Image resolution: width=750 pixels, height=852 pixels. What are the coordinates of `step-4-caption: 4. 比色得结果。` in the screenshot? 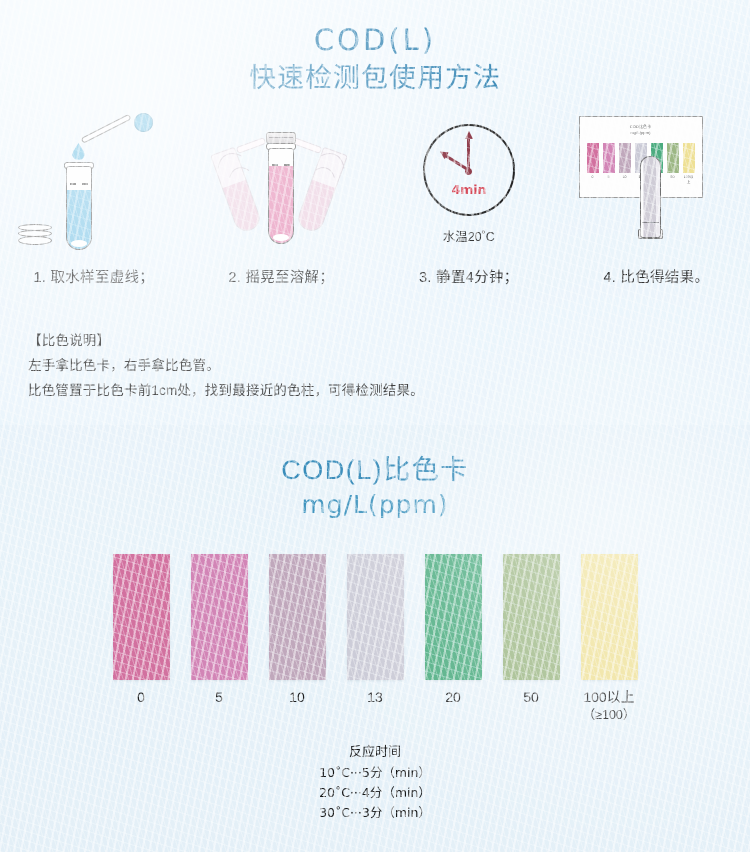 It's located at (656, 278).